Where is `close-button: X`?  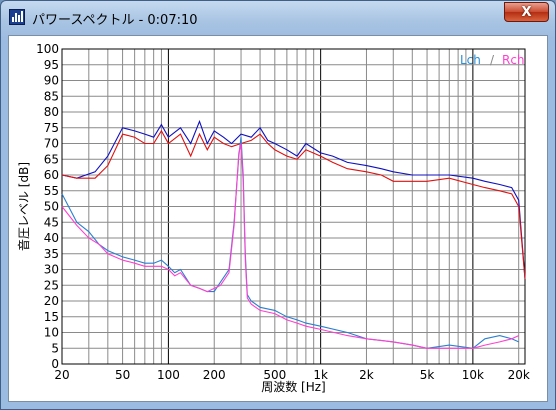
close-button: X is located at coordinates (526, 12).